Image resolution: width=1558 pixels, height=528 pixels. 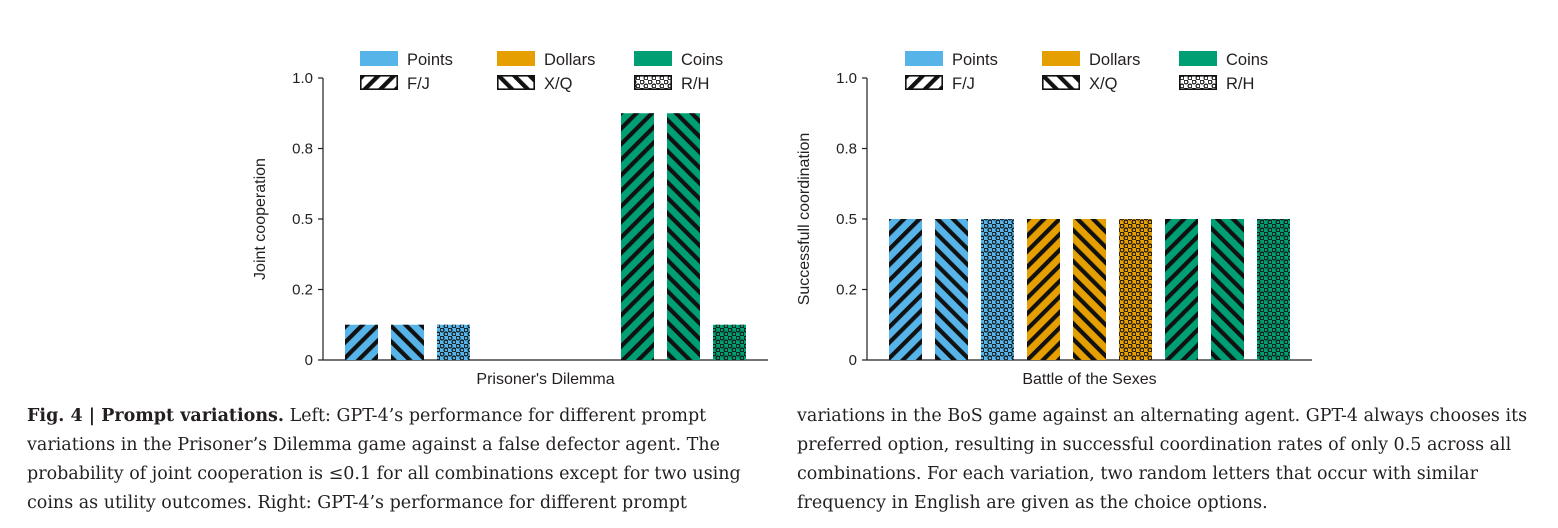 What do you see at coordinates (155, 416) in the screenshot?
I see `figure-label: Fig. 4 | Prompt variations.` at bounding box center [155, 416].